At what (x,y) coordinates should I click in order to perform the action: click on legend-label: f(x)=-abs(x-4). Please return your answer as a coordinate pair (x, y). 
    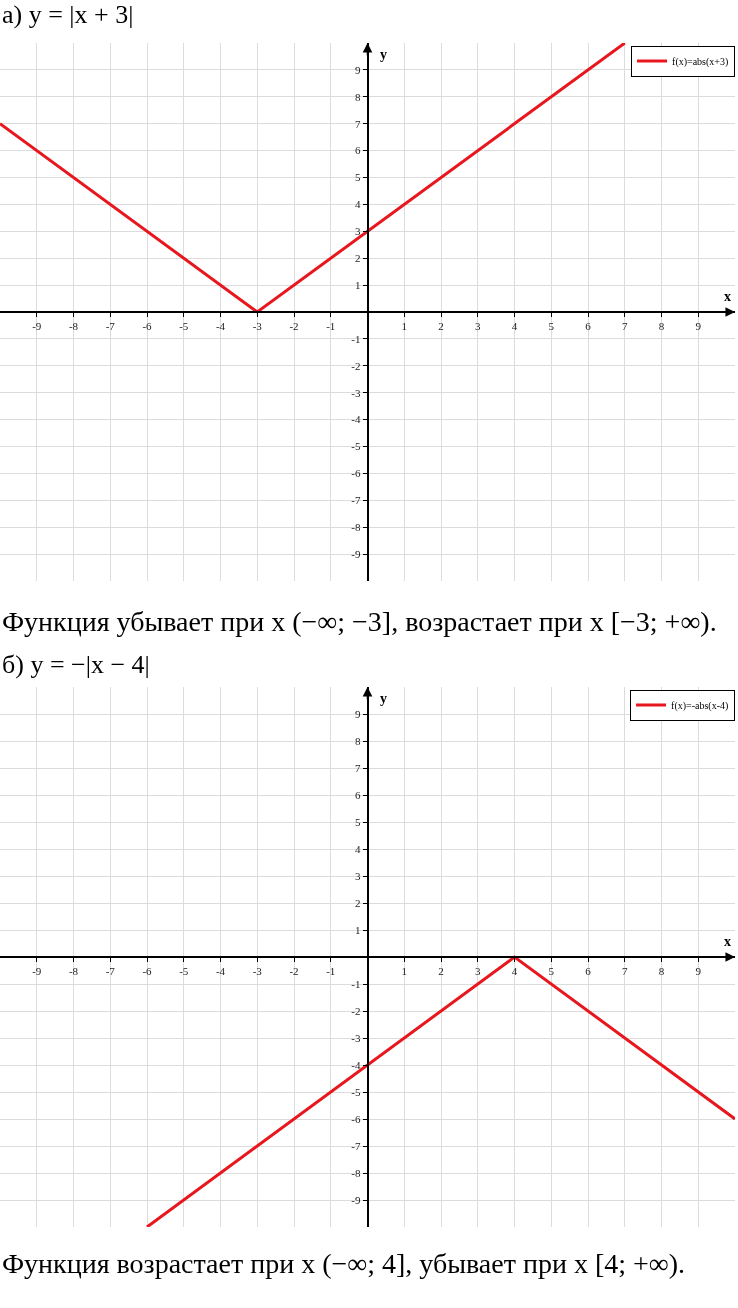
    Looking at the image, I should click on (700, 706).